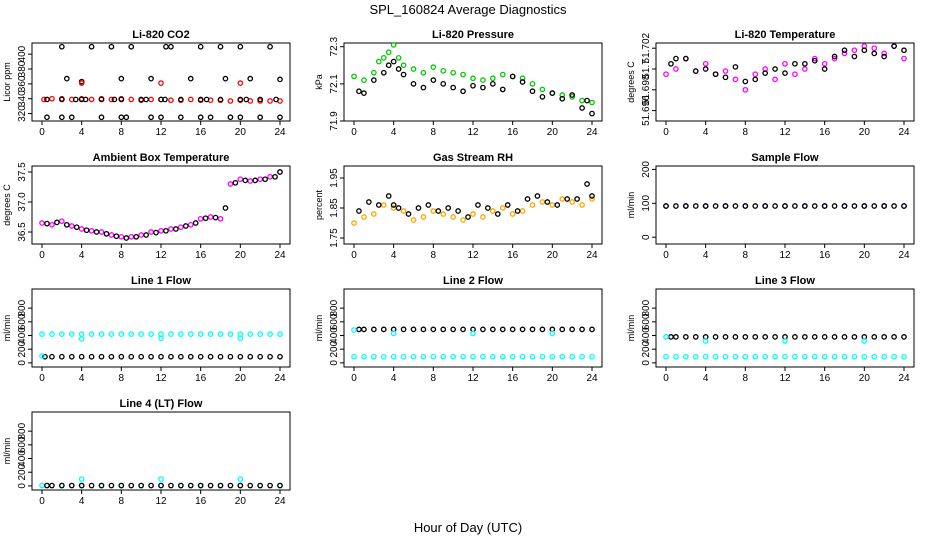 The image size is (936, 540). What do you see at coordinates (280, 255) in the screenshot?
I see `x-tick-label: 24` at bounding box center [280, 255].